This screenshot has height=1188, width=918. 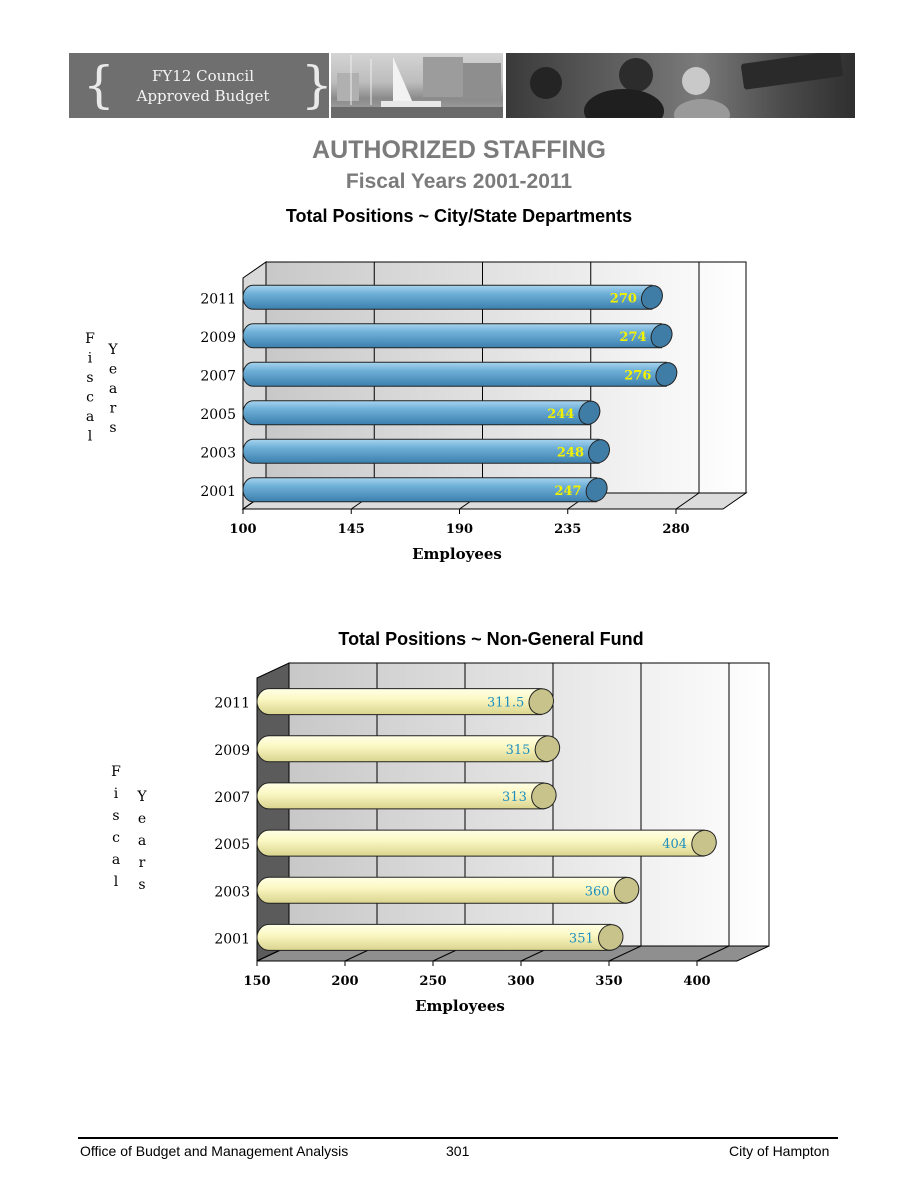 I want to click on banner-title-line1: FY12 Council, so click(x=203, y=76).